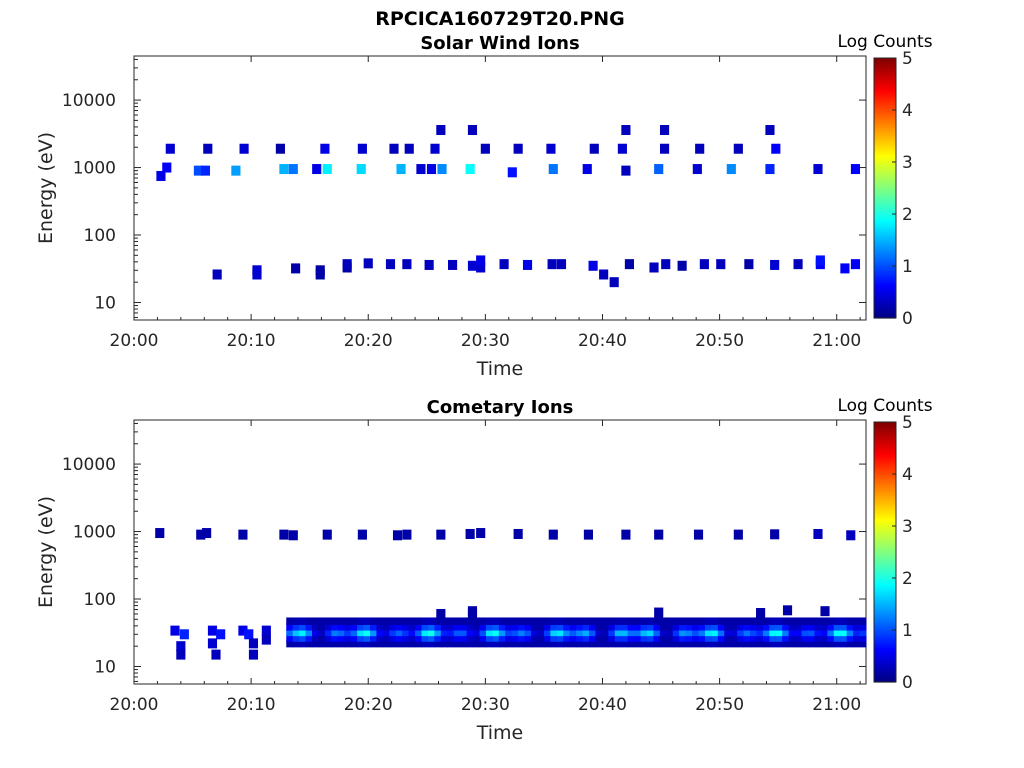  Describe the element at coordinates (89, 101) in the screenshot. I see `y-tick-label: 10000` at that location.